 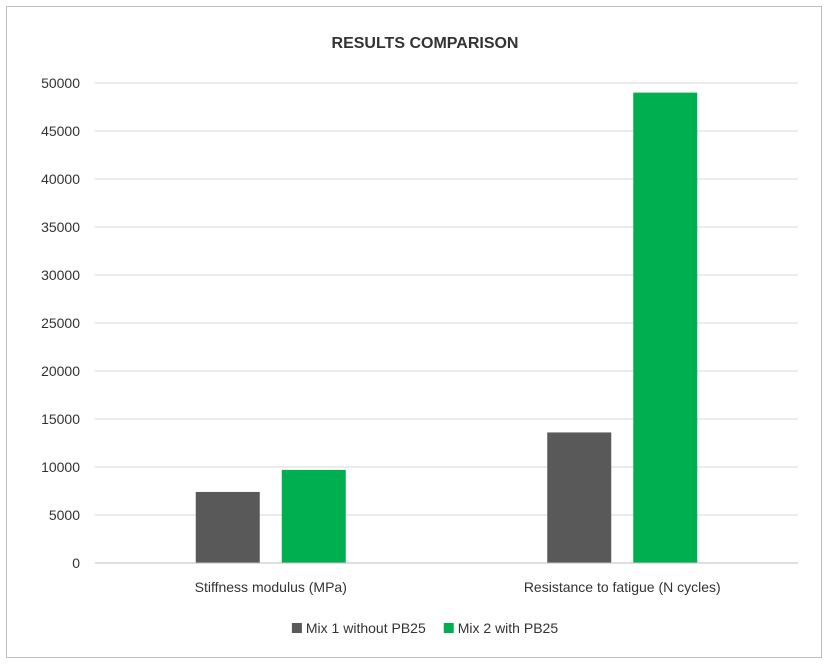 I want to click on bar-mix1-stiffness, so click(x=227, y=527).